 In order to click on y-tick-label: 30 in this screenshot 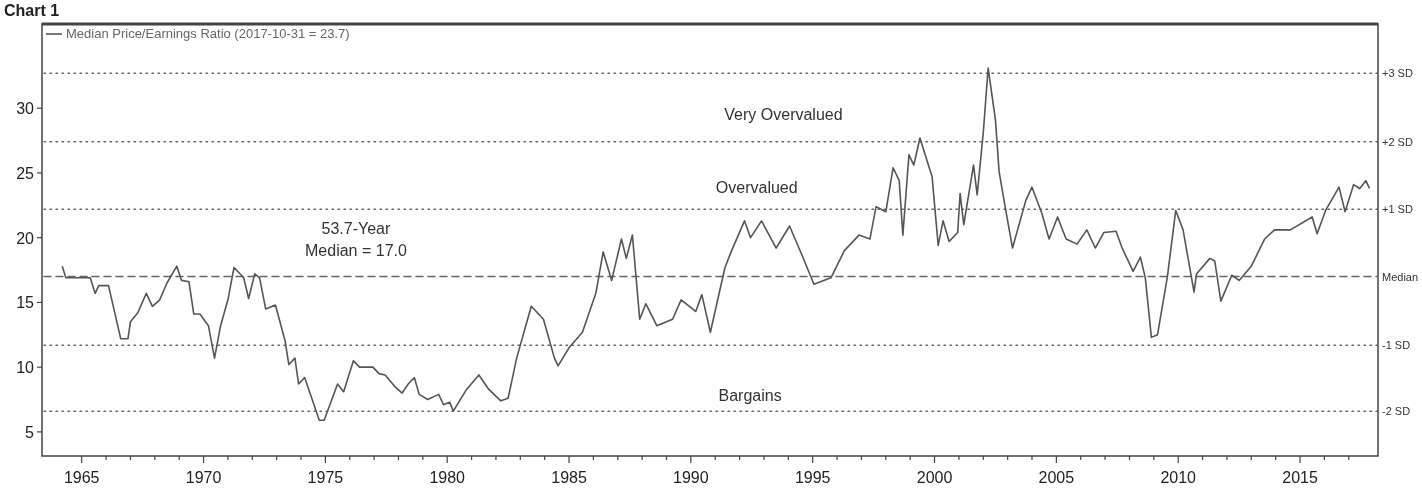, I will do `click(25, 109)`.